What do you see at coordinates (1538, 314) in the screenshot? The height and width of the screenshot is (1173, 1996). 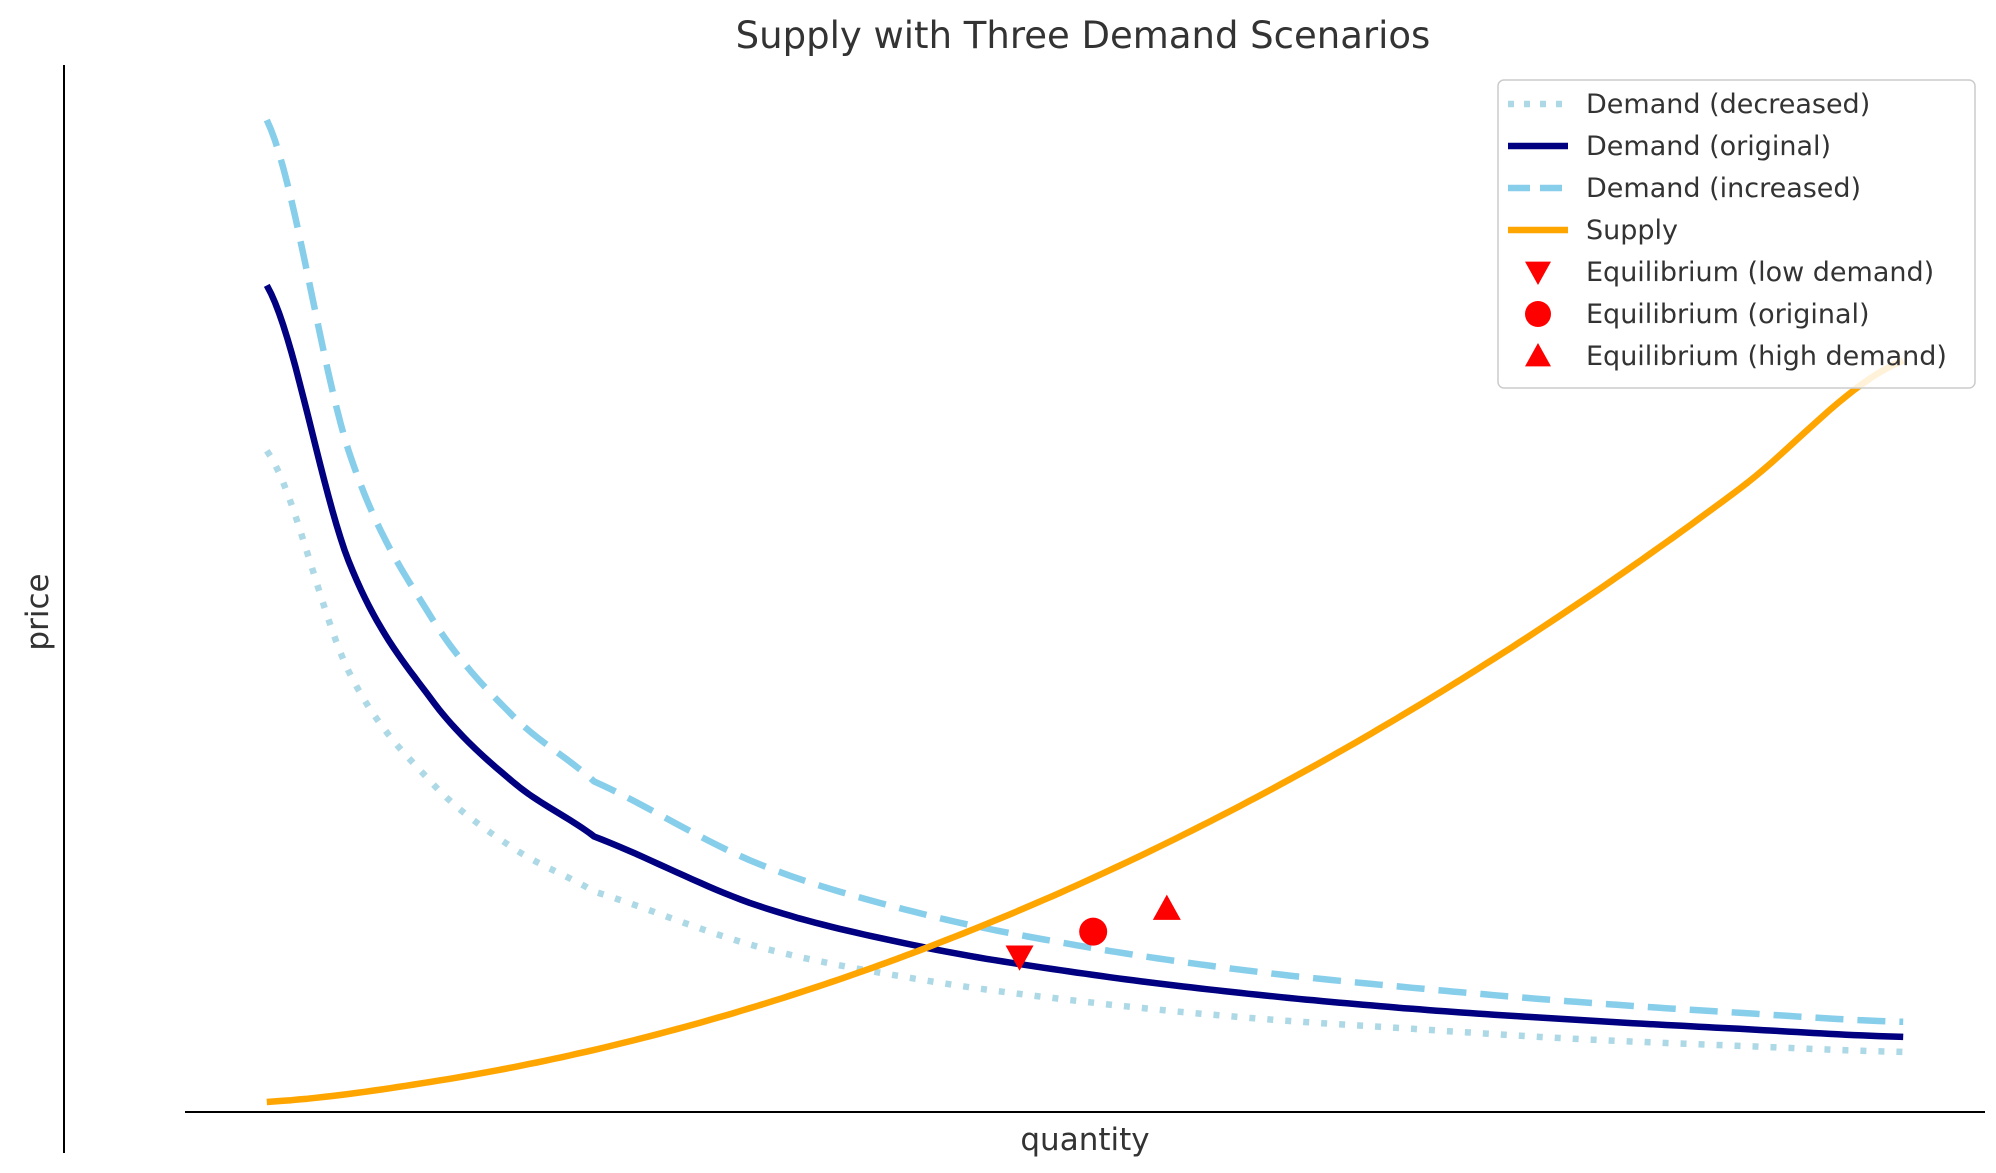 I see `legend-swatch-equilibrium-original` at bounding box center [1538, 314].